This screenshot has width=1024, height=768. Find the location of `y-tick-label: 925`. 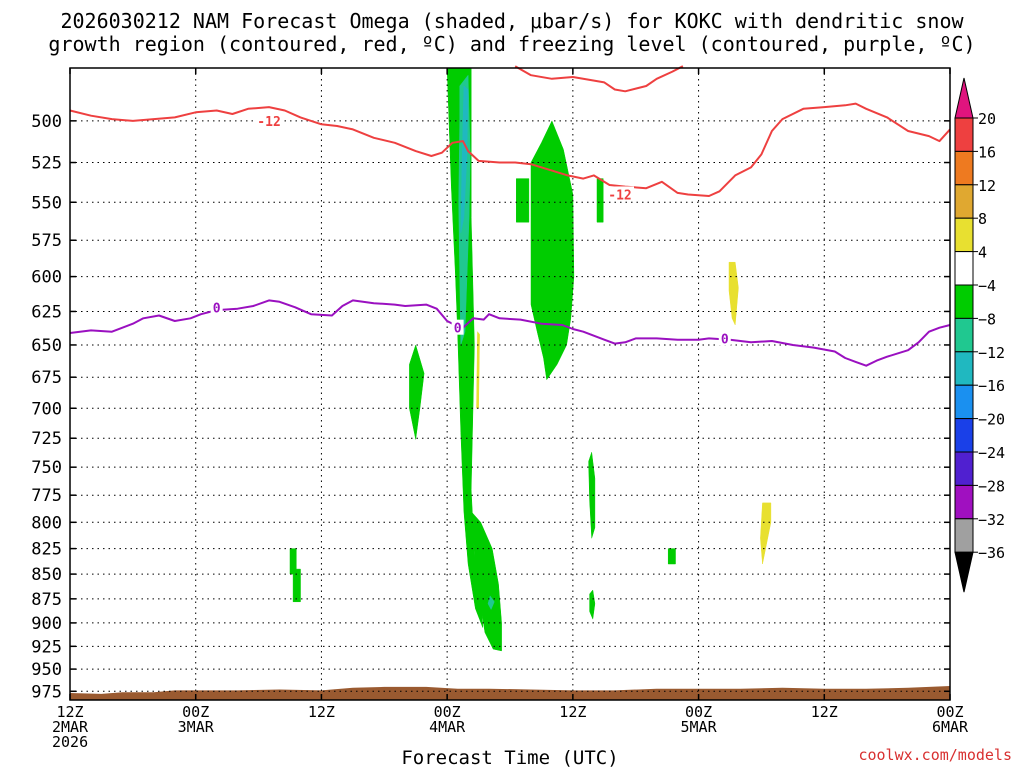

y-tick-label: 925 is located at coordinates (46, 647).